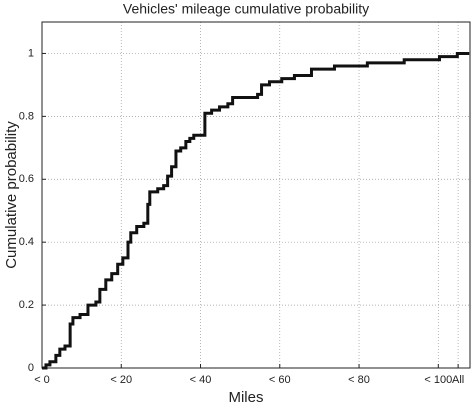  Describe the element at coordinates (245, 397) in the screenshot. I see `x-axis-label: Miles` at that location.